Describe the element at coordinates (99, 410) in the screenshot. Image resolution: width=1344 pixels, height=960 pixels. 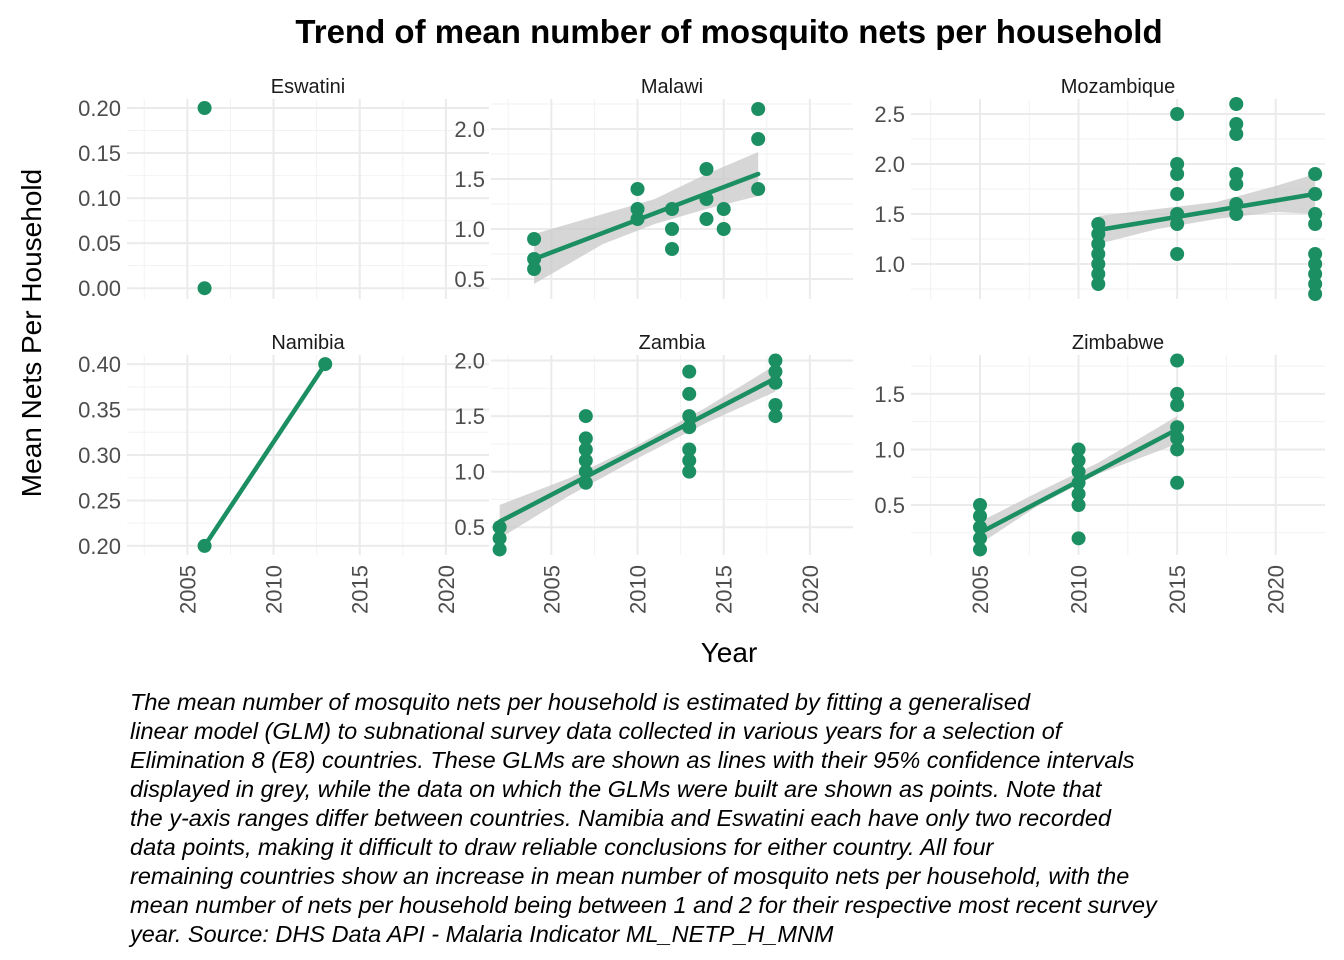
I see `y-tick-label: 0.35` at that location.